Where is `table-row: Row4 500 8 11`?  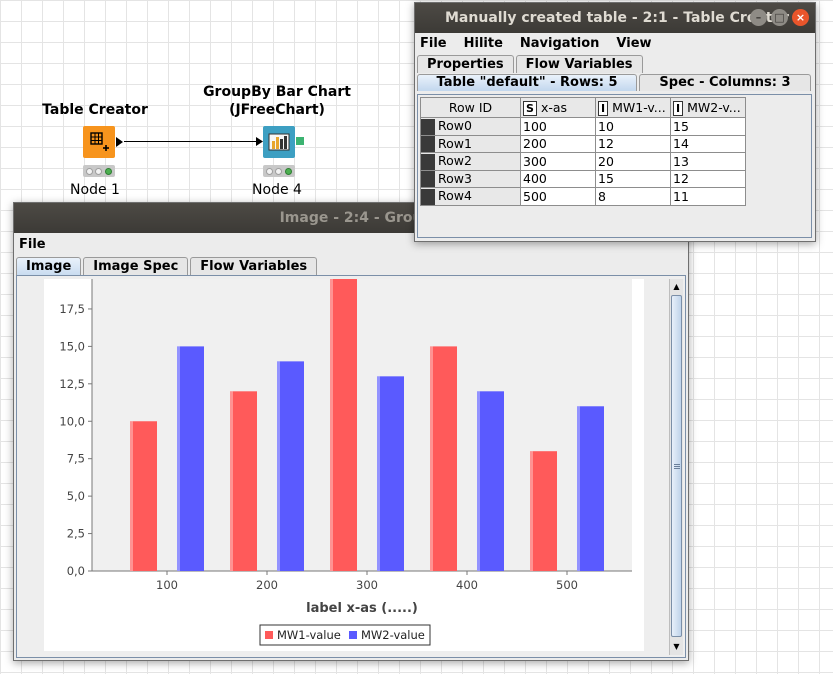
table-row: Row4 500 8 11 is located at coordinates (583, 196).